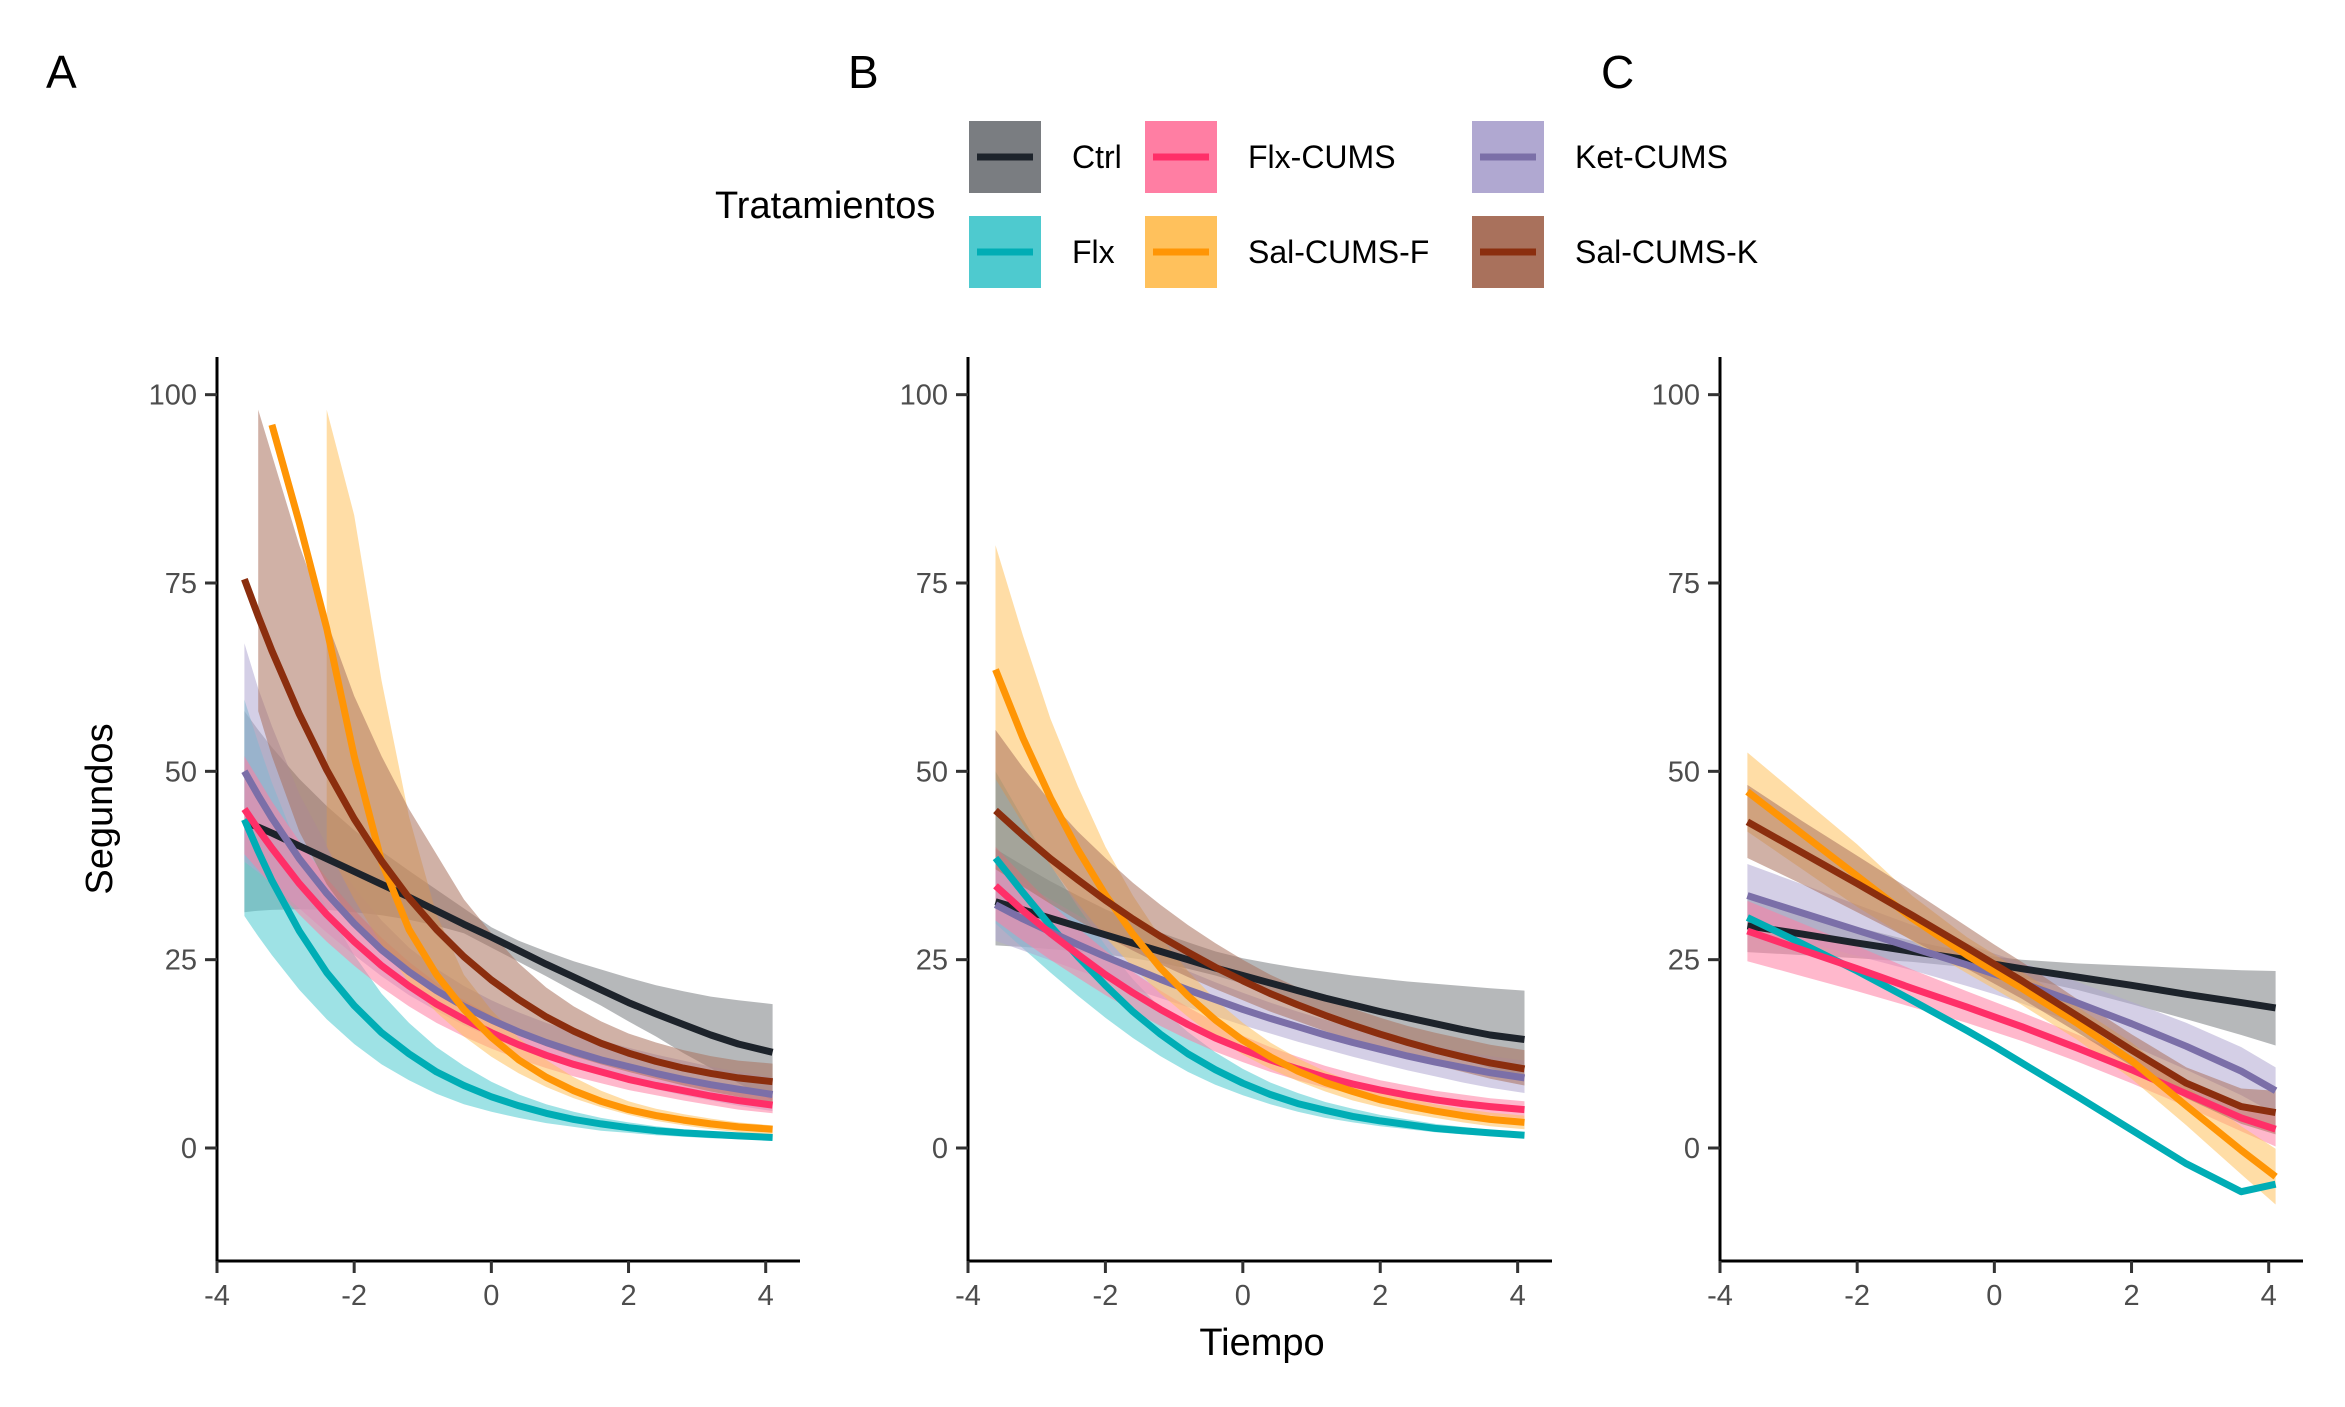 The image size is (2345, 1407). What do you see at coordinates (825, 206) in the screenshot?
I see `legend-title: Tratamientos` at bounding box center [825, 206].